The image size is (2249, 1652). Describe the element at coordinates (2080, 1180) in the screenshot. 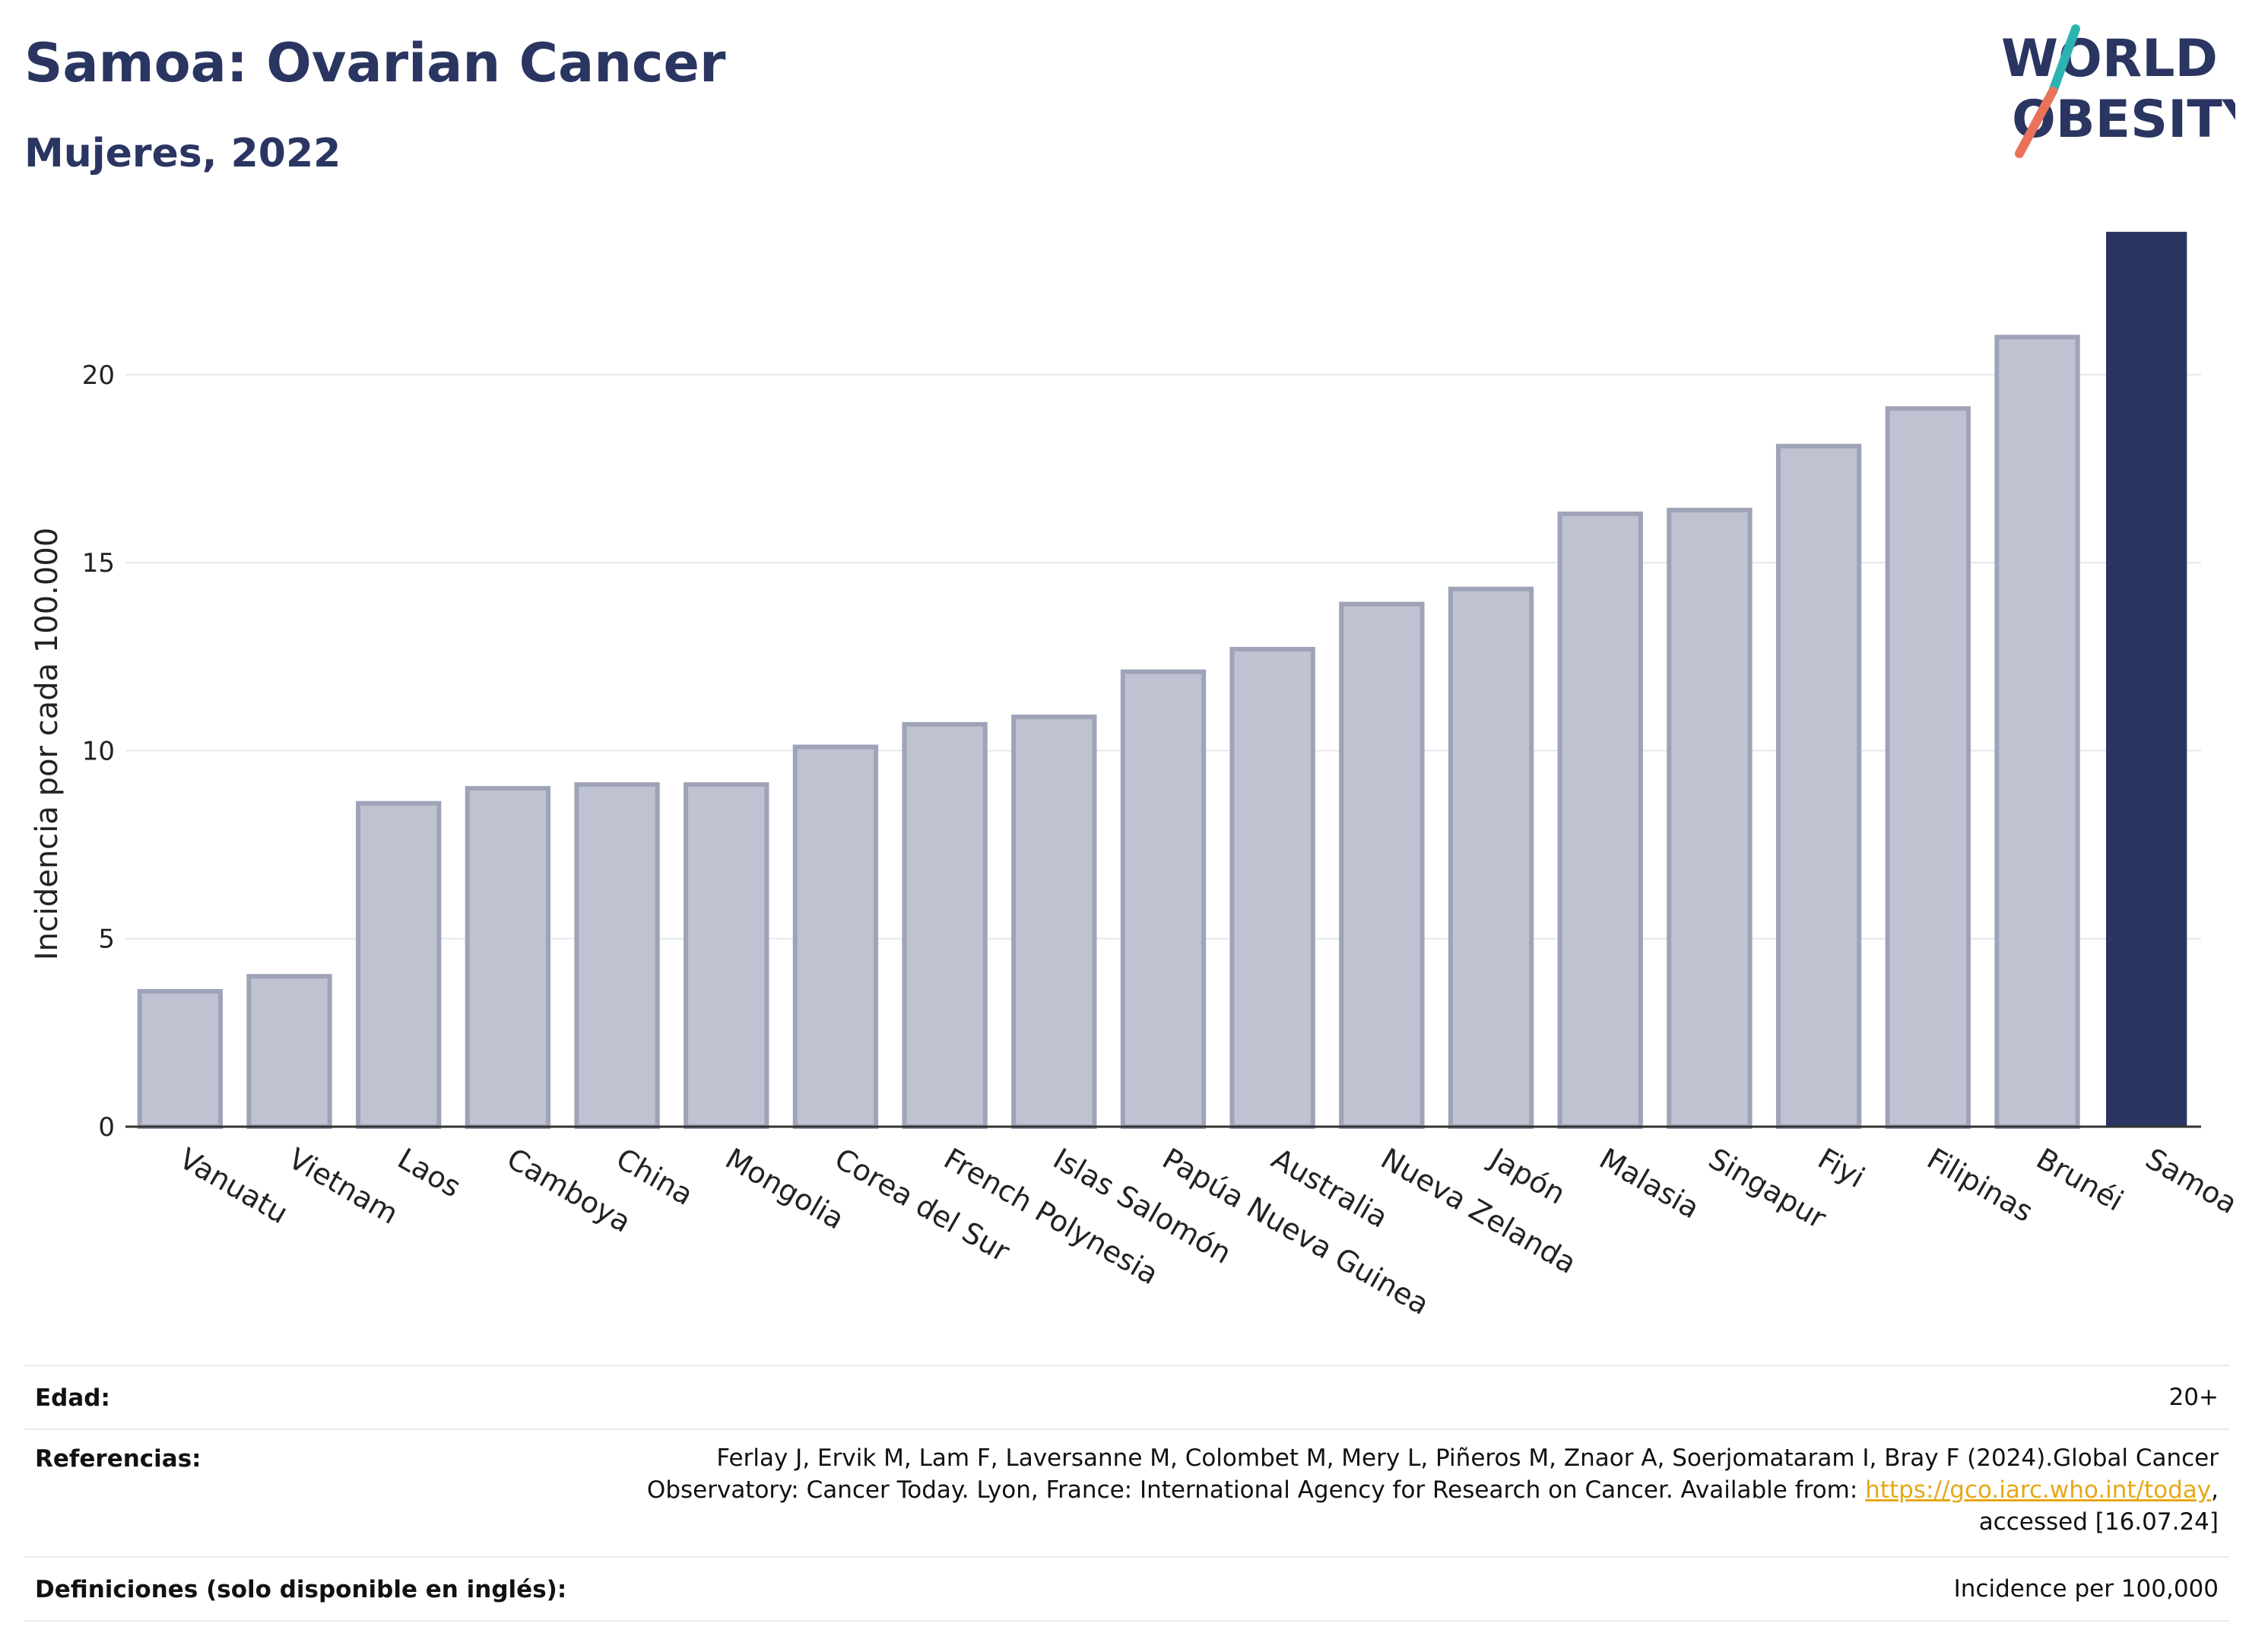

I see `x-tick-label: Brunéi` at that location.